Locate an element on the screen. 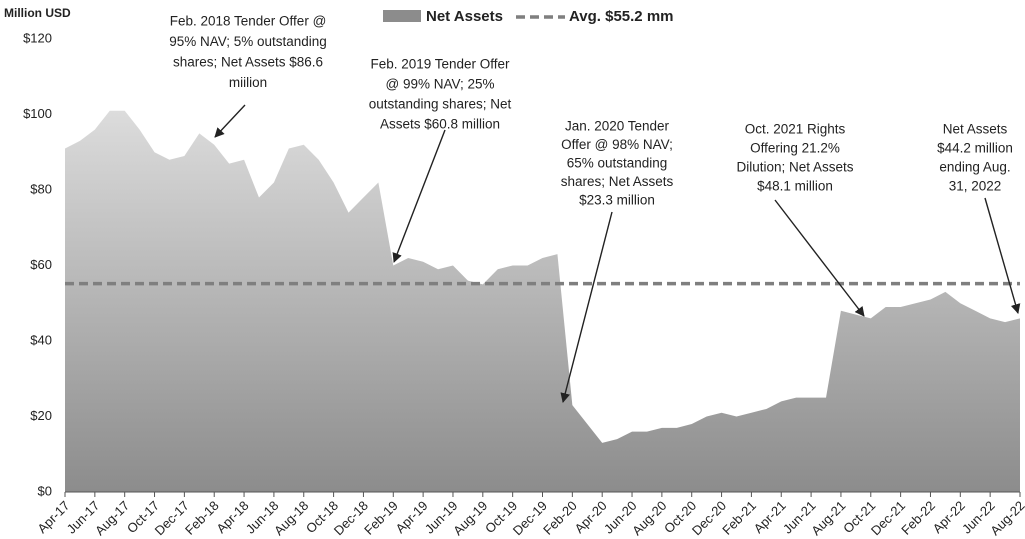  annotation: Feb. 2018 Tender Offer @ is located at coordinates (248, 21).